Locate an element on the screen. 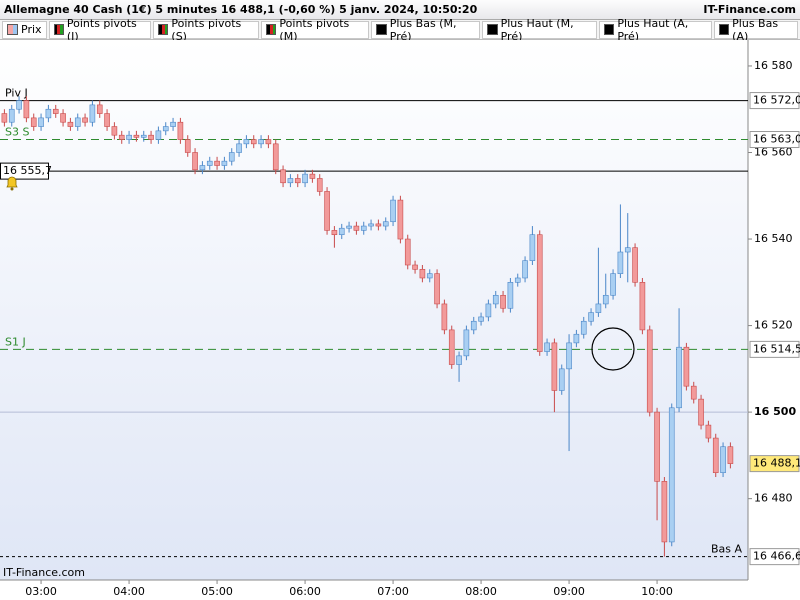 The image size is (800, 600). legend-item: Plus Bas (M, Pré) is located at coordinates (426, 30).